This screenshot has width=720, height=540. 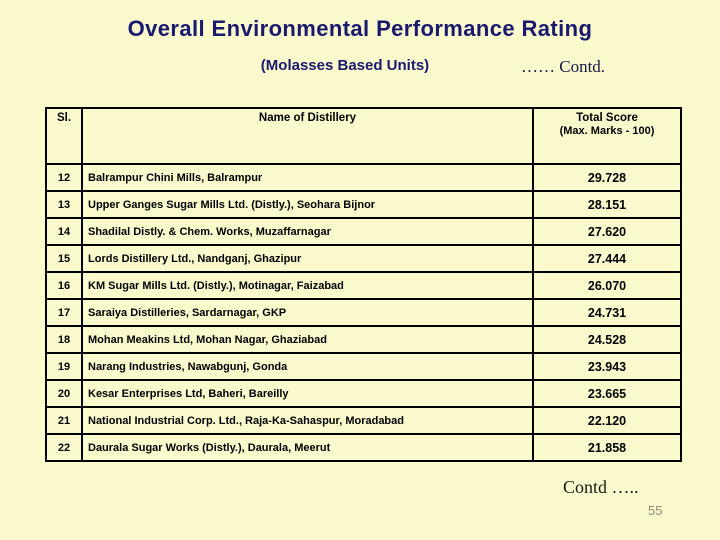 What do you see at coordinates (64, 393) in the screenshot?
I see `row-serial: 20` at bounding box center [64, 393].